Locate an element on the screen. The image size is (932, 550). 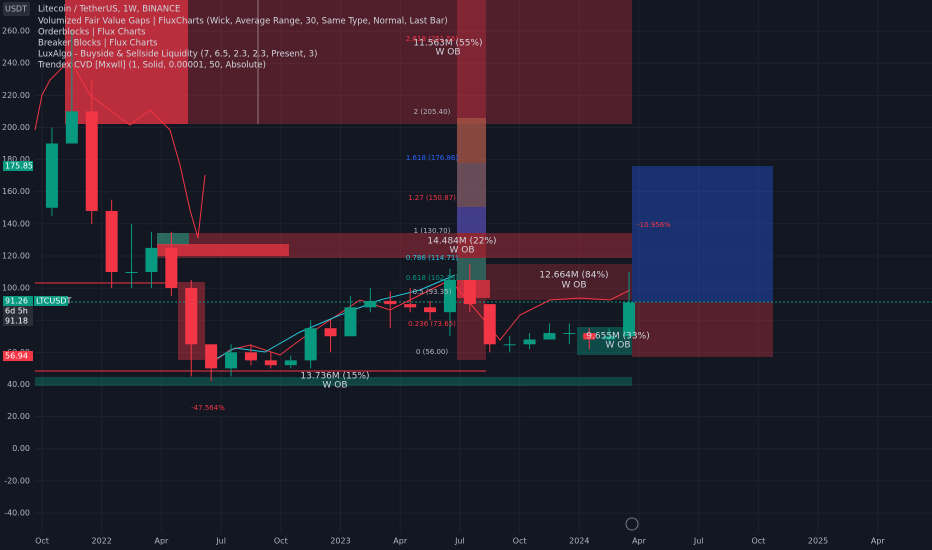
price-tag-label: 91.26 is located at coordinates (16, 301).